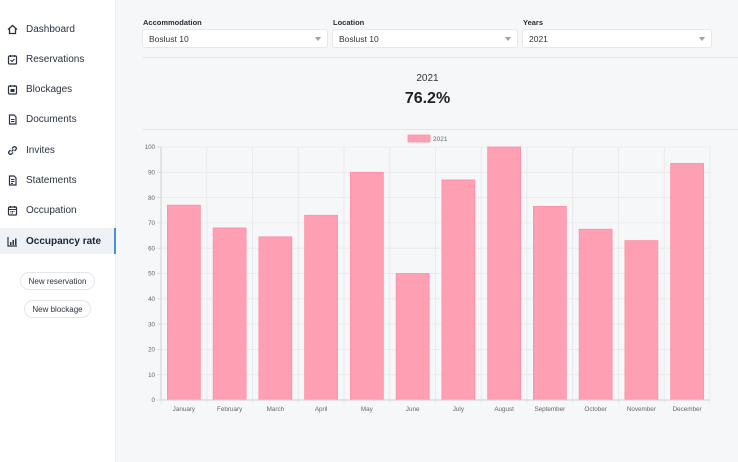  Describe the element at coordinates (321, 409) in the screenshot. I see `x-tick-label: April` at that location.